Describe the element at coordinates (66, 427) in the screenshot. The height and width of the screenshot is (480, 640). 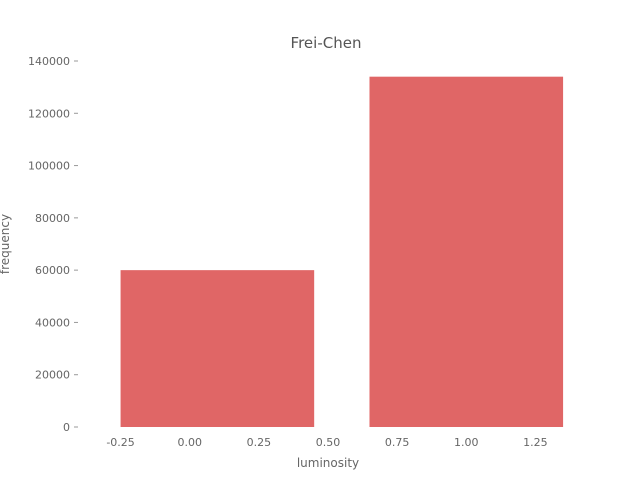
I see `y-tick-label: 0` at that location.